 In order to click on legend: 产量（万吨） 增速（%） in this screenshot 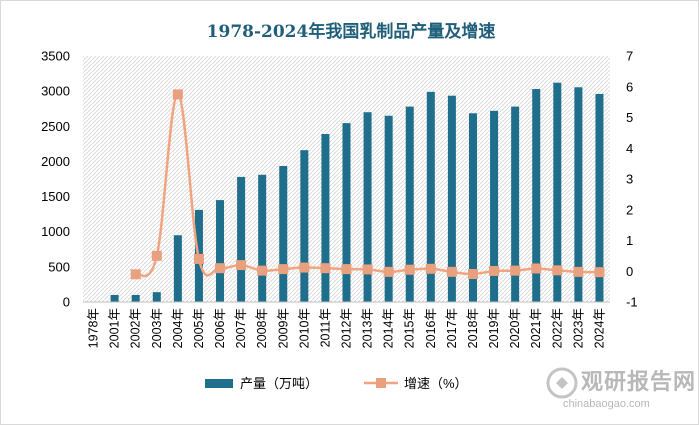, I will do `click(336, 383)`.